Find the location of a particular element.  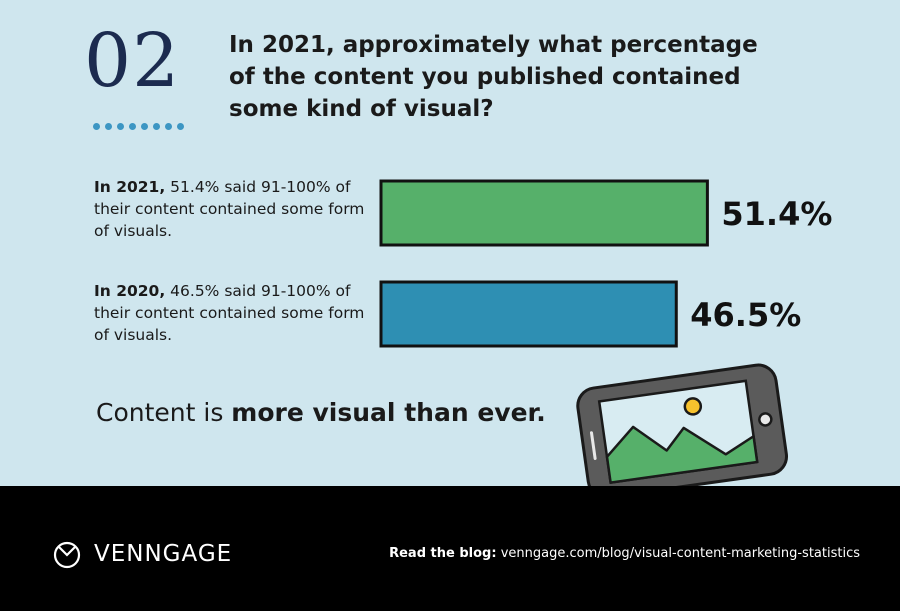

smartphone-picture-icon is located at coordinates (682, 430).